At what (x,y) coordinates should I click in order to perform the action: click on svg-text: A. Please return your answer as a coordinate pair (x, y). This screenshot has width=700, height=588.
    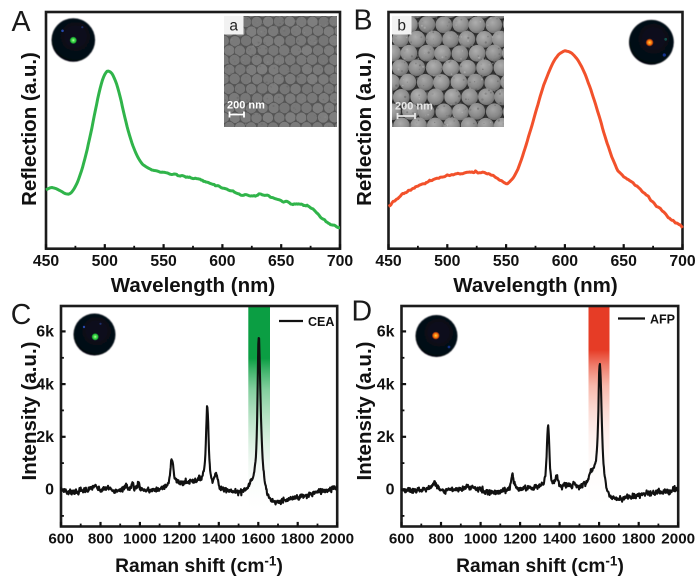
    Looking at the image, I should click on (21, 22).